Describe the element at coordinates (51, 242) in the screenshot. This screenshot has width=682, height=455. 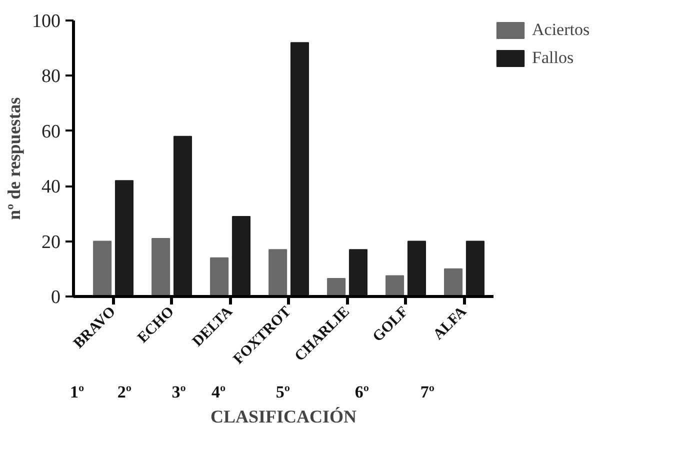
I see `y-tick-label: 20` at that location.